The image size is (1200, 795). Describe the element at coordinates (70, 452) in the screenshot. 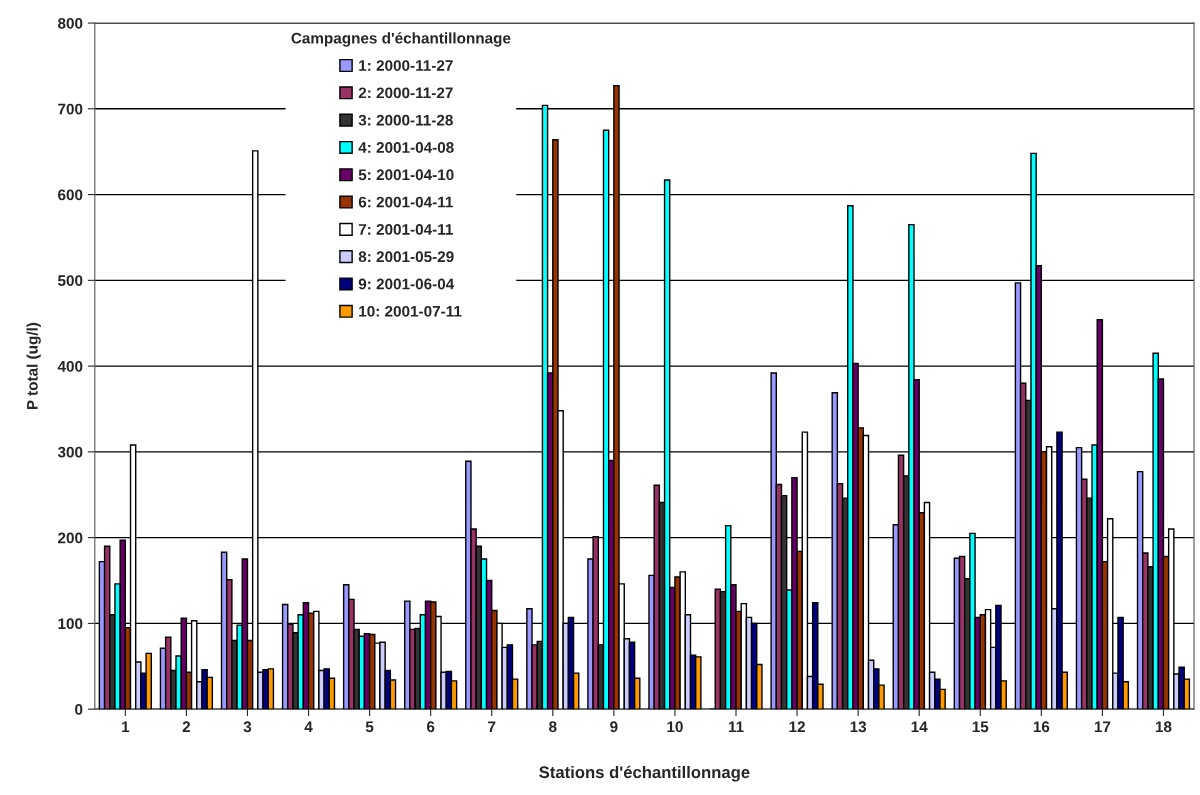

I see `y-tick-label: 300` at that location.